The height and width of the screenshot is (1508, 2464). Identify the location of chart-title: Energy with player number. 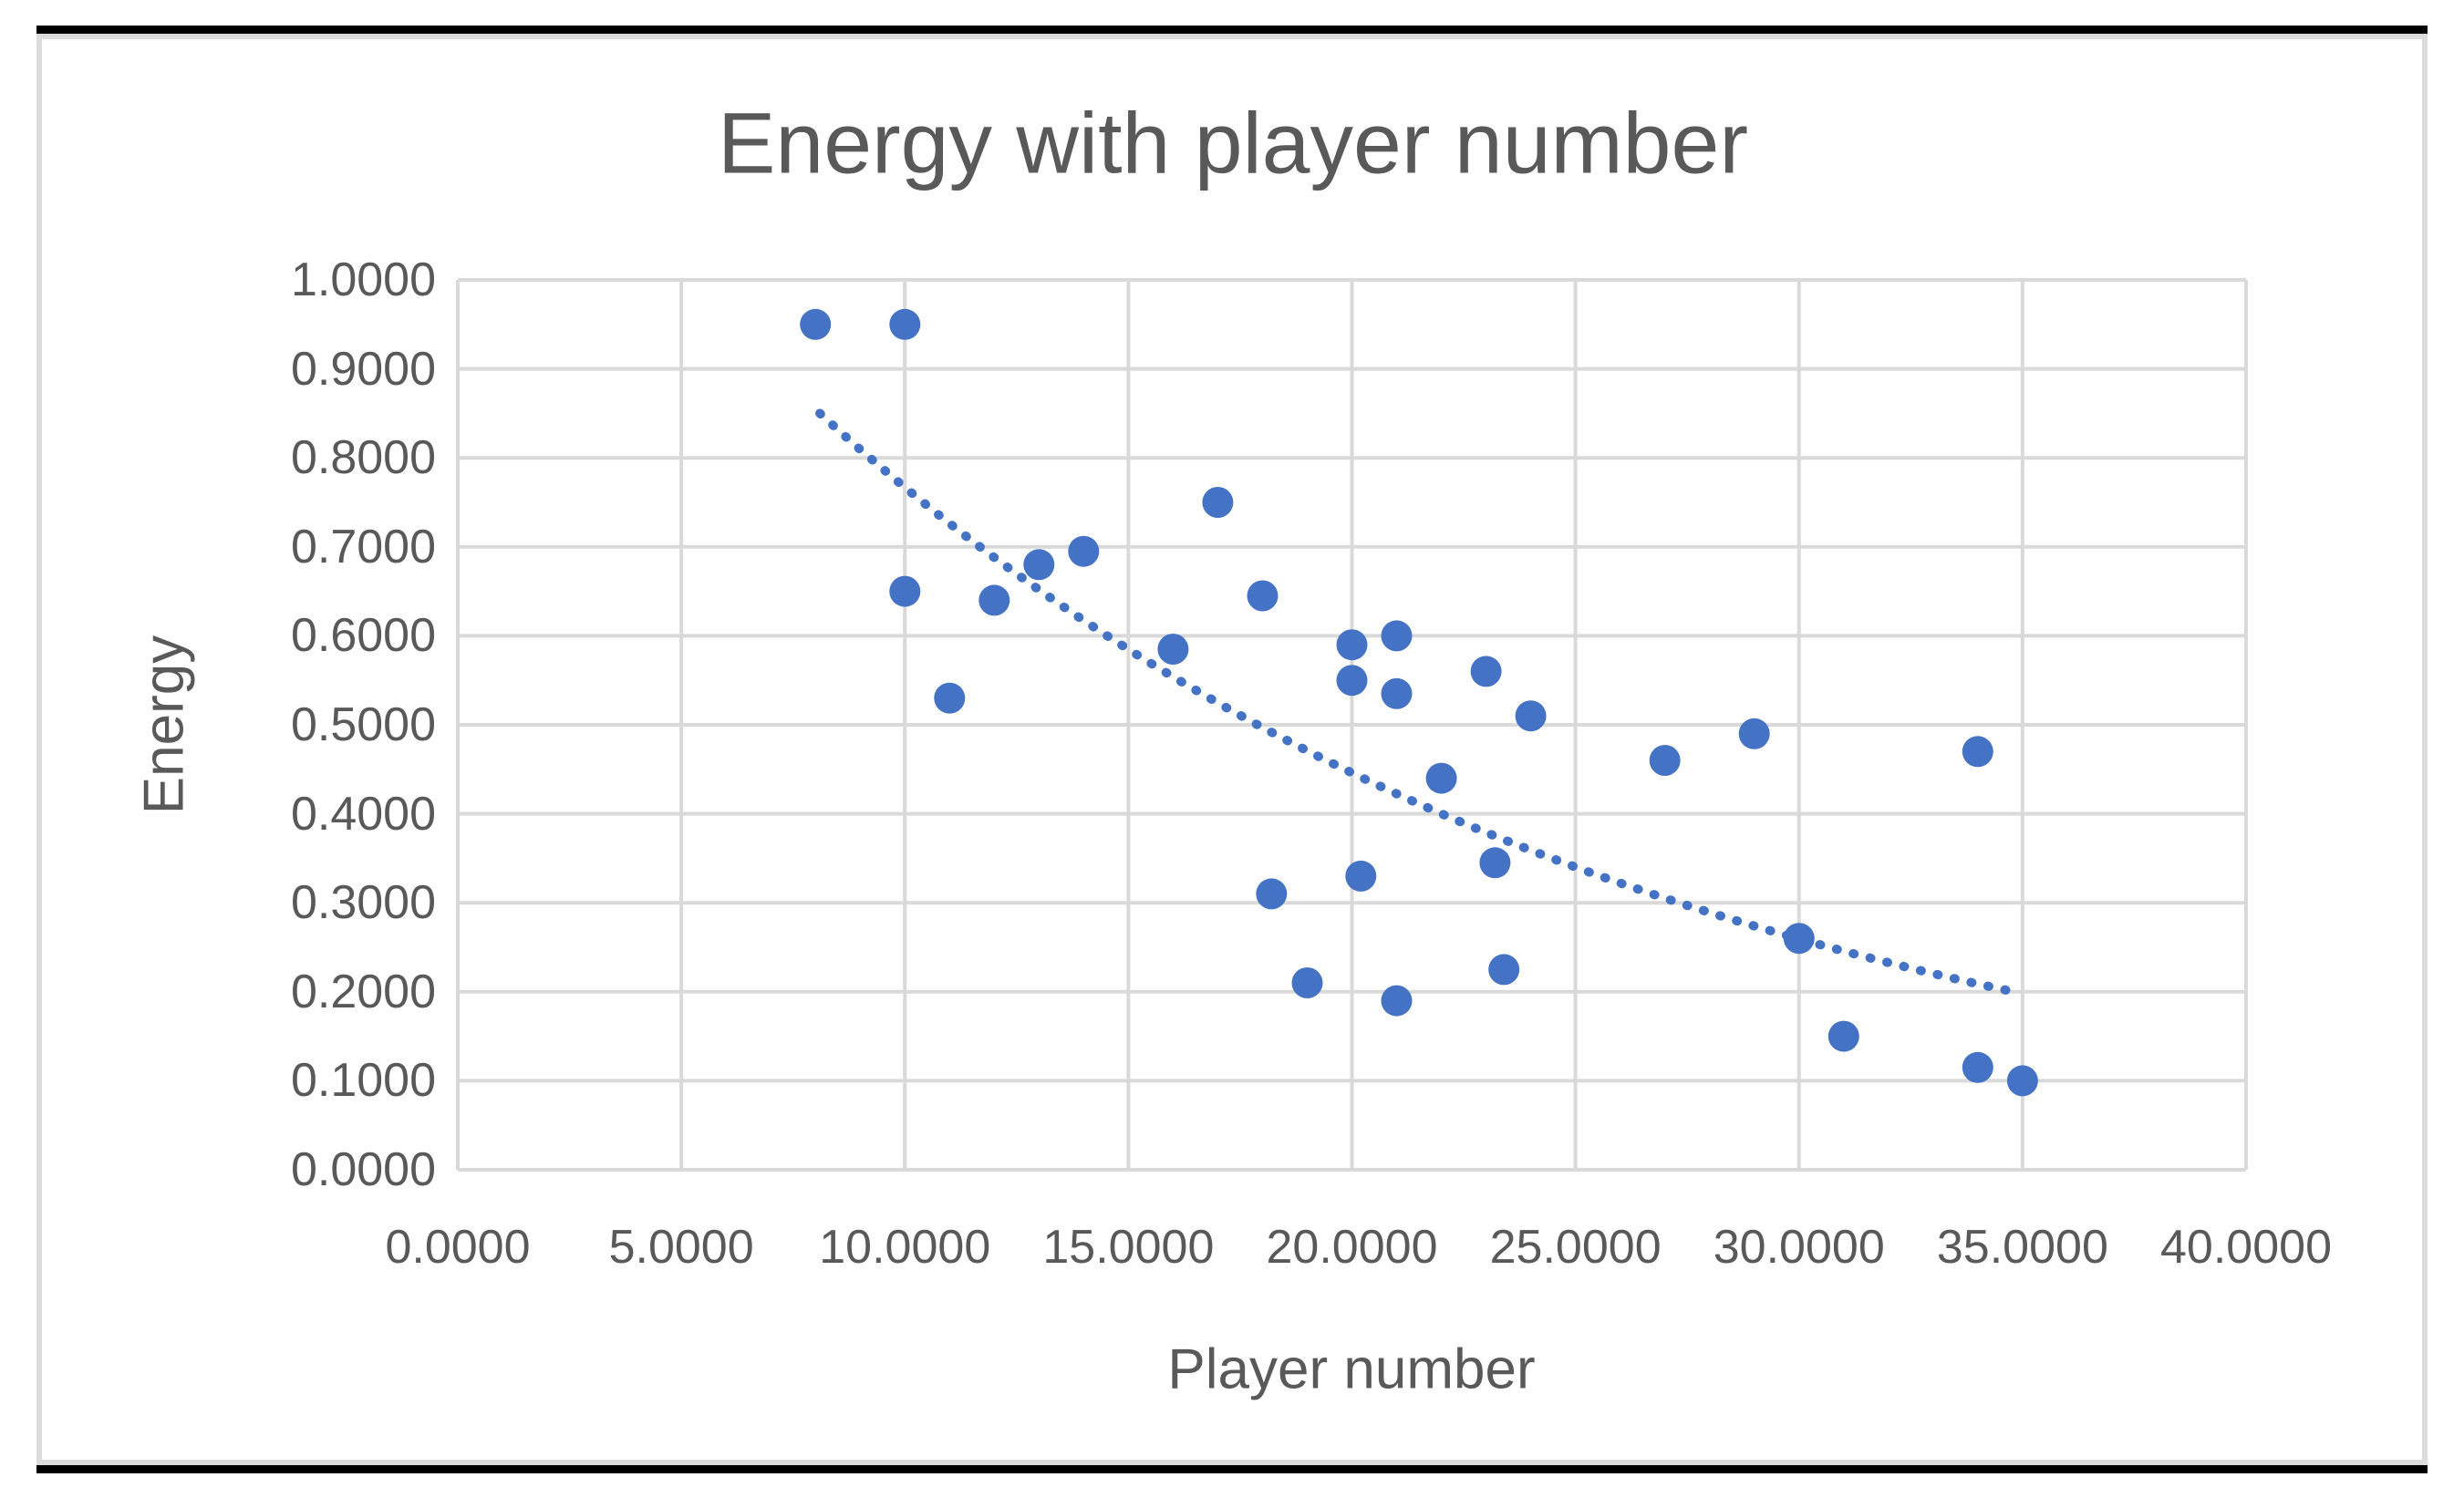
(1233, 143).